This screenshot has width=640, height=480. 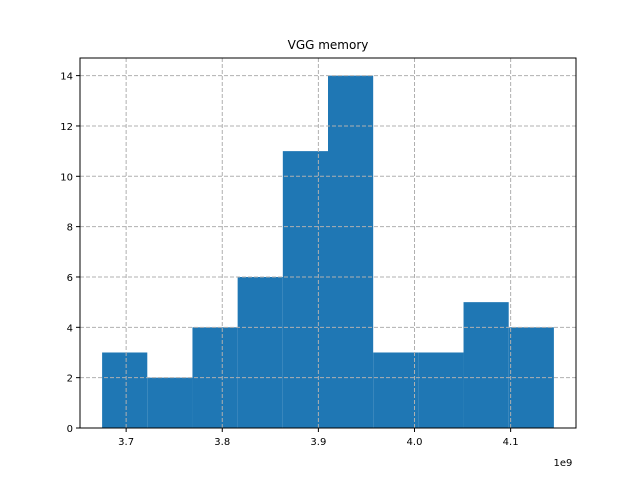 What do you see at coordinates (328, 45) in the screenshot?
I see `chart-title: VGG memory` at bounding box center [328, 45].